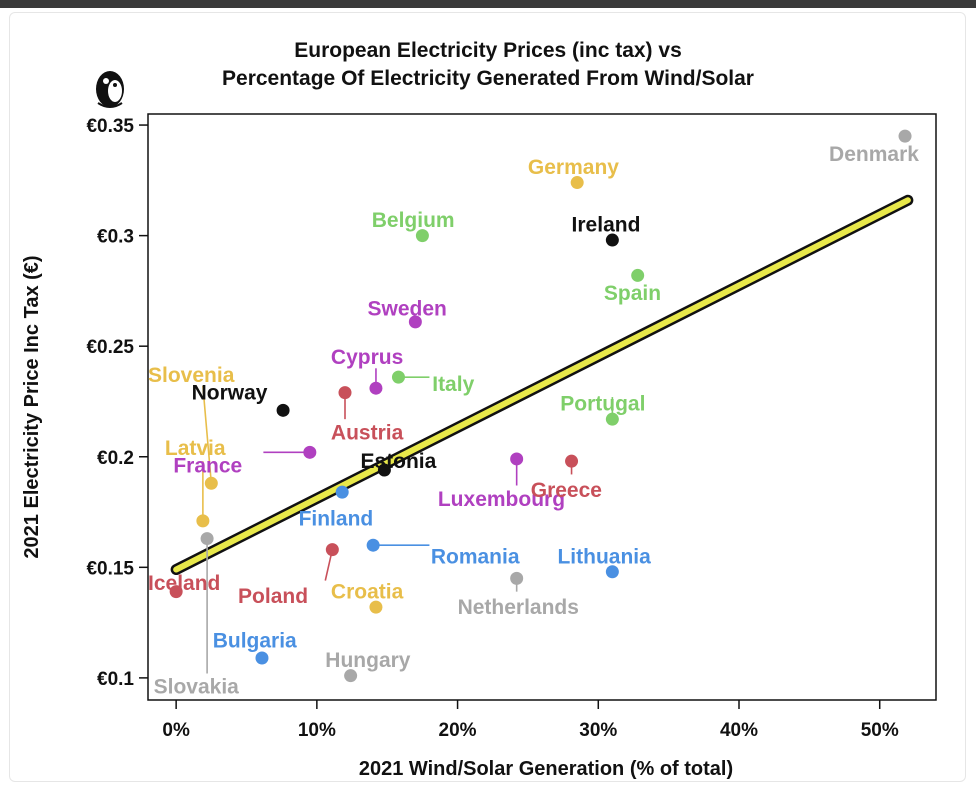 This screenshot has height=786, width=976. I want to click on point-lithuania, so click(612, 572).